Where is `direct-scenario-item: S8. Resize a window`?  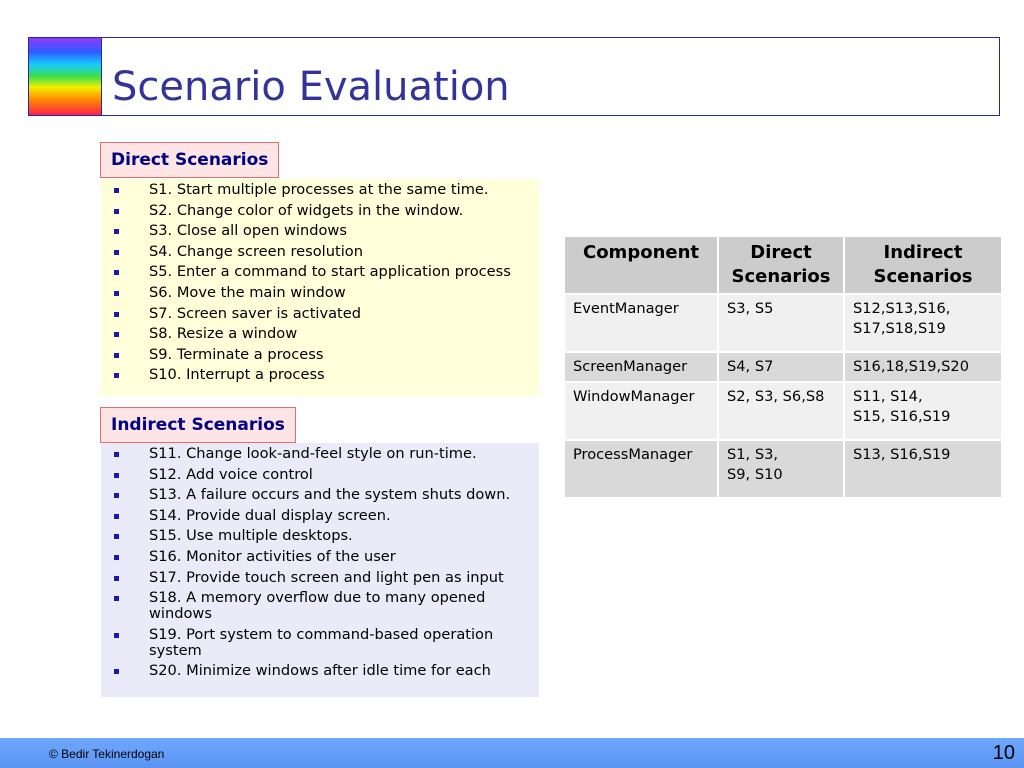
direct-scenario-item: S8. Resize a window is located at coordinates (320, 334).